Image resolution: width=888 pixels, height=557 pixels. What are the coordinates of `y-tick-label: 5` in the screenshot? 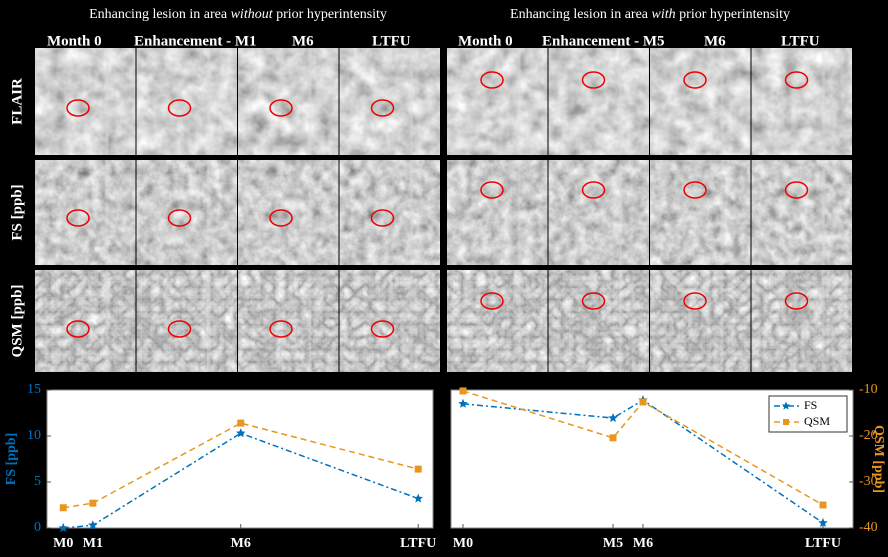 It's located at (37, 481).